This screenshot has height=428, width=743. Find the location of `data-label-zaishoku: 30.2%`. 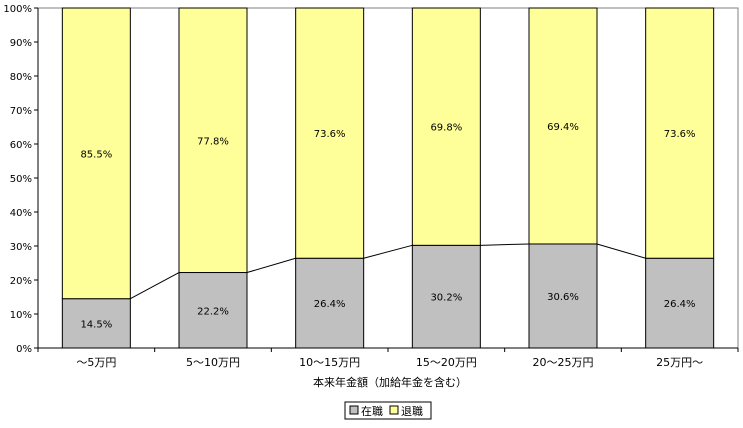

data-label-zaishoku: 30.2% is located at coordinates (446, 298).